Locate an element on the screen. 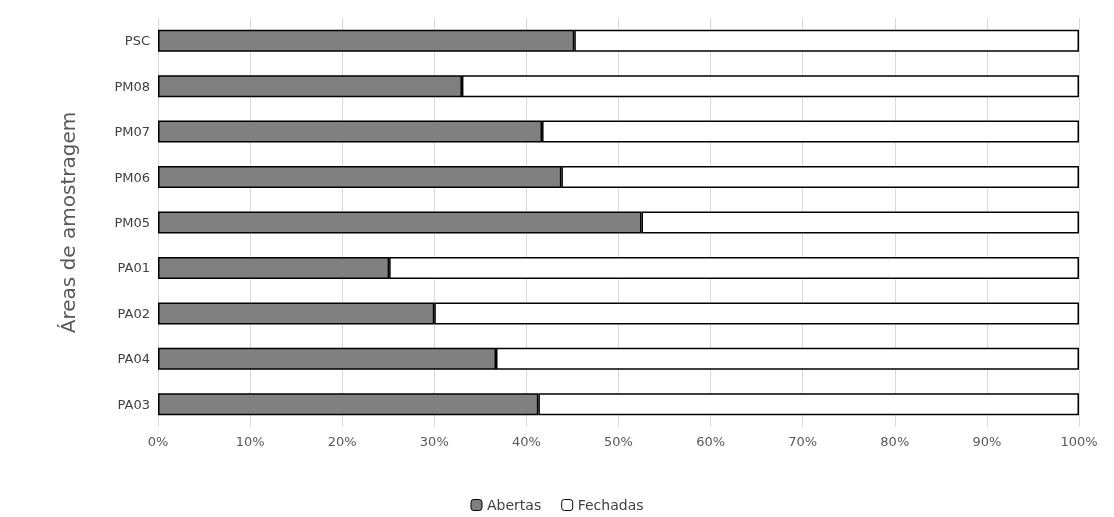 This screenshot has width=1114, height=517. y-tick-label: PA02 is located at coordinates (133, 313).